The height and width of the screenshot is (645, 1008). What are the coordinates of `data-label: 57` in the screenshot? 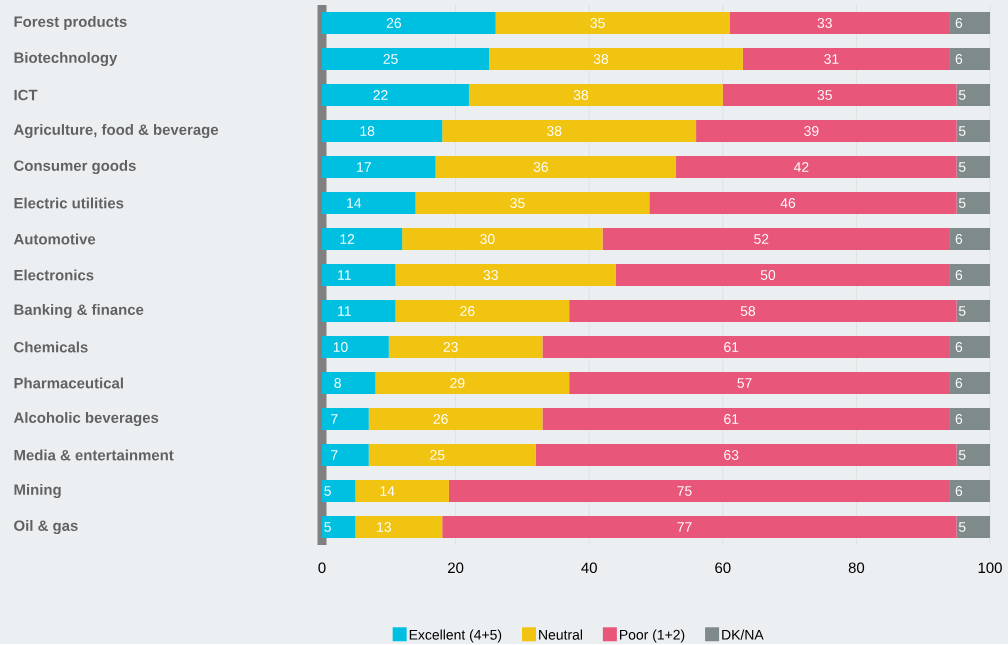 It's located at (744, 383).